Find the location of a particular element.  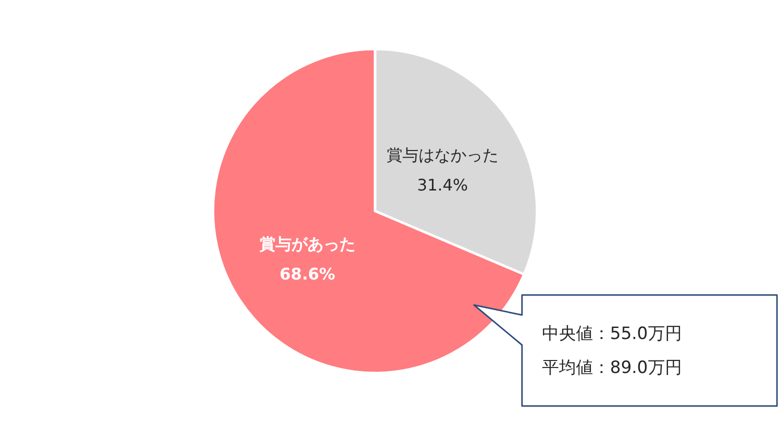

text: 中央値：55.0万円 is located at coordinates (612, 334).